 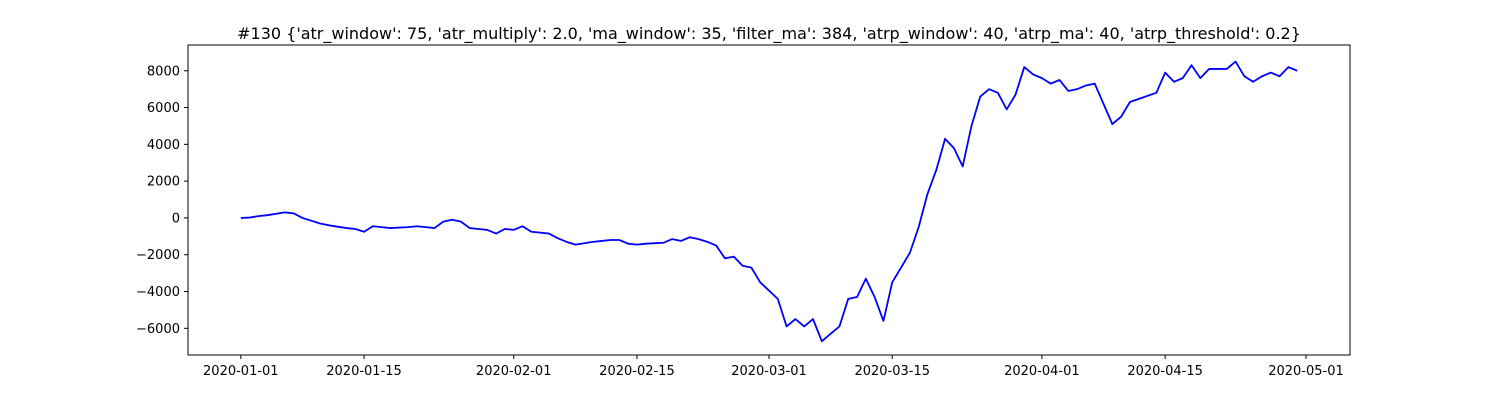 I want to click on x-tick-label: 2020-01-01, so click(x=241, y=371).